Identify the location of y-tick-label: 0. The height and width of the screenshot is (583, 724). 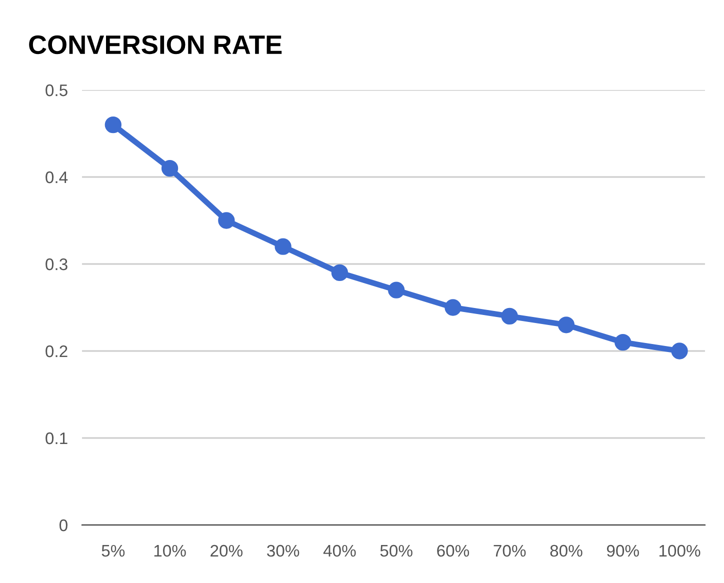
(63, 525).